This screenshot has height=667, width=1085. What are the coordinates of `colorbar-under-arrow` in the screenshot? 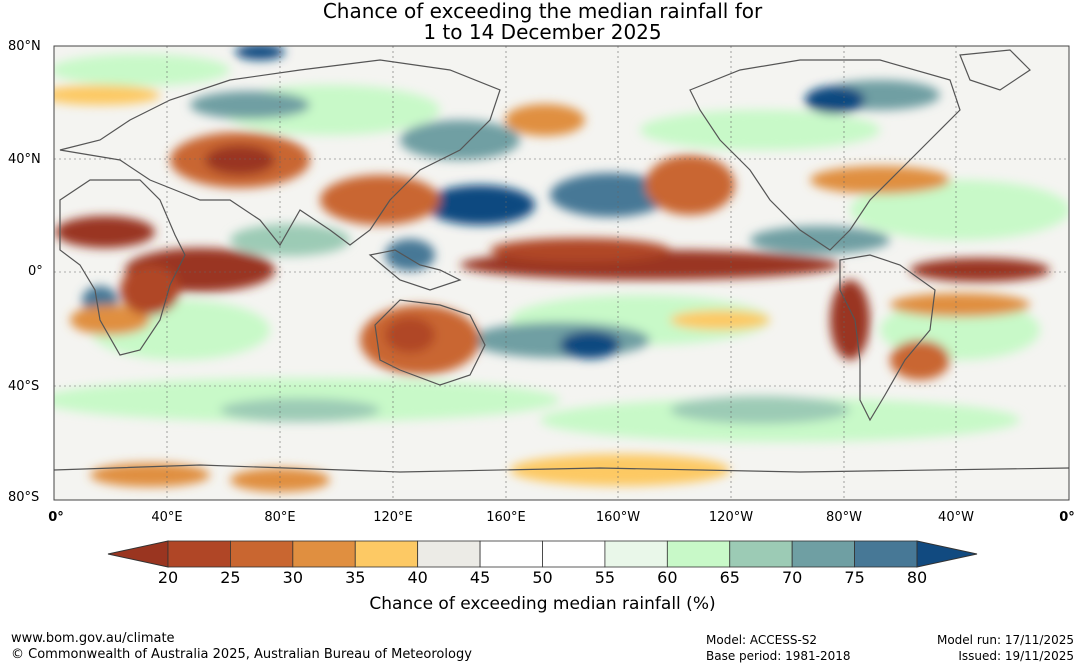 It's located at (138, 554).